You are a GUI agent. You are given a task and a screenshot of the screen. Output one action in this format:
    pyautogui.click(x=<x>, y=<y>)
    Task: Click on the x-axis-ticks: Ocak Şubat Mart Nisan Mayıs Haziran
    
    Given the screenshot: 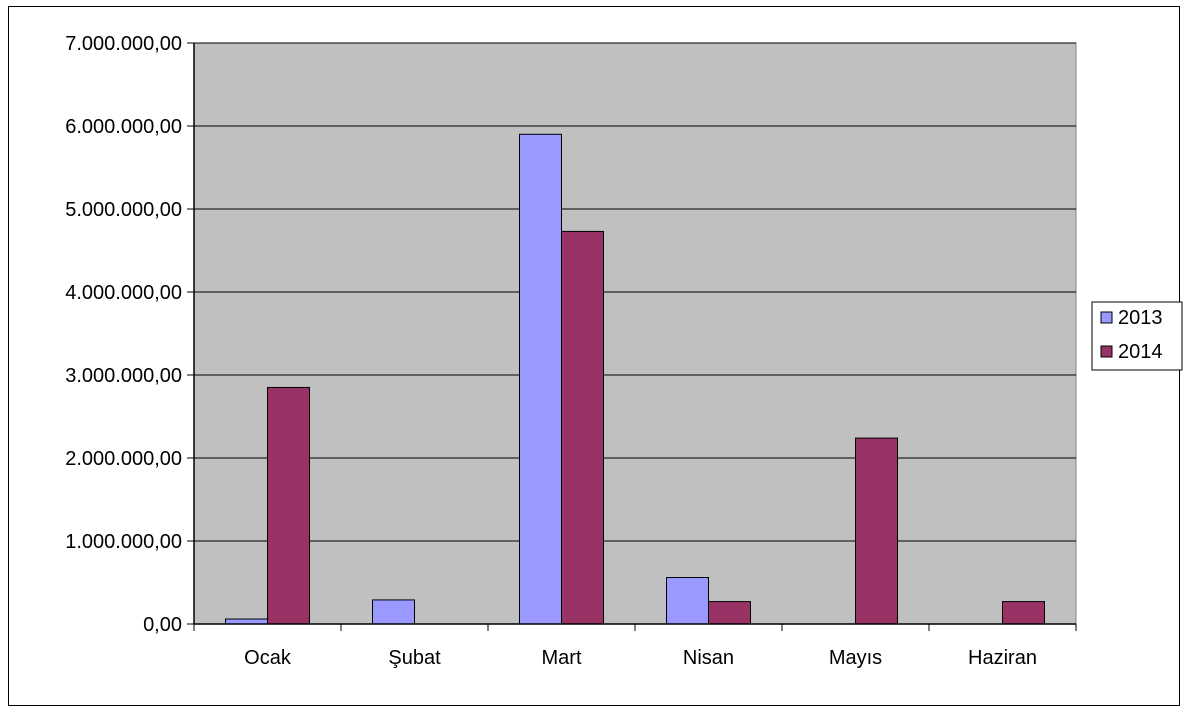 What is the action you would take?
    pyautogui.click(x=635, y=646)
    